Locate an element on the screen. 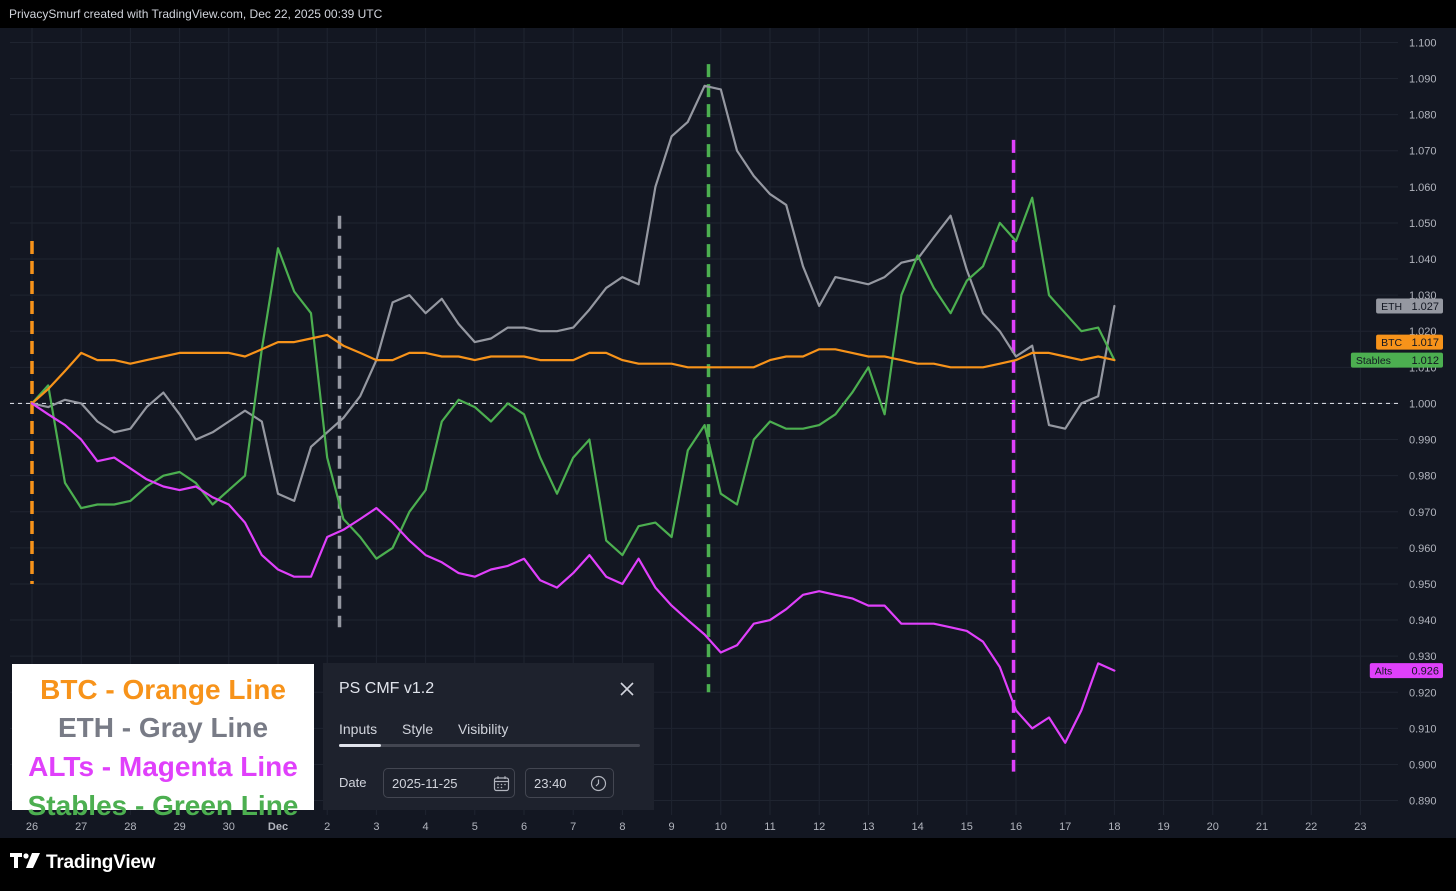  price-tag-value: 1.012 is located at coordinates (1425, 361).